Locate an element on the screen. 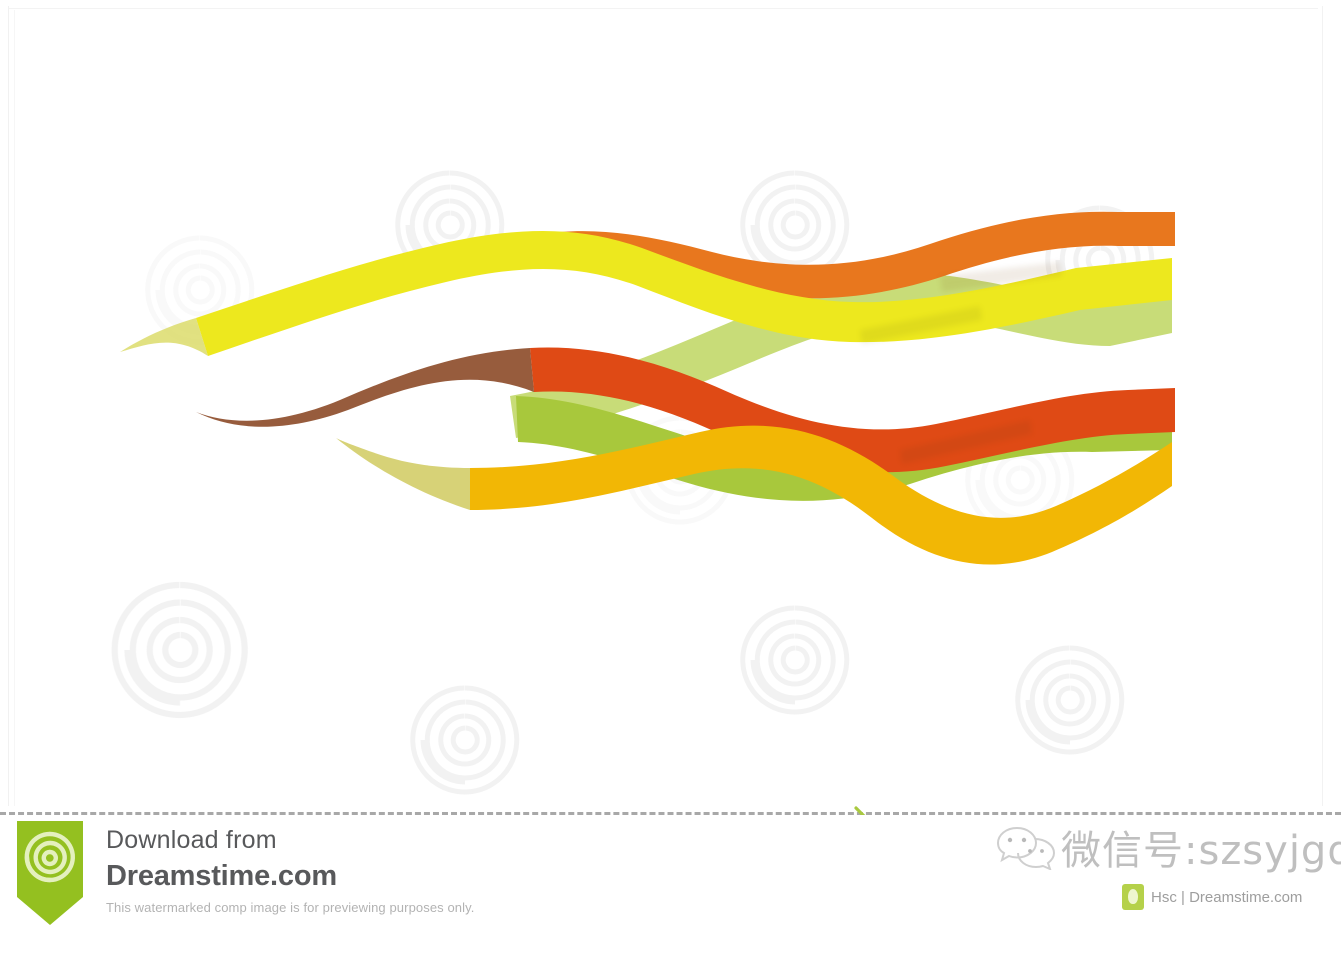 The width and height of the screenshot is (1341, 969). credit-text: Hsc | Dreamstime.com is located at coordinates (1227, 897).